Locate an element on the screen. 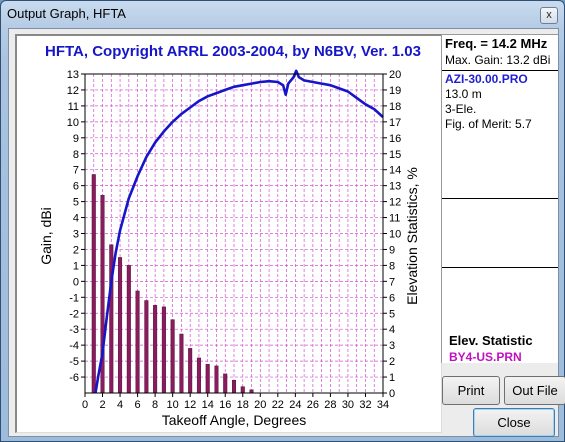 The height and width of the screenshot is (442, 565). y-tick-label: -6 is located at coordinates (74, 378).